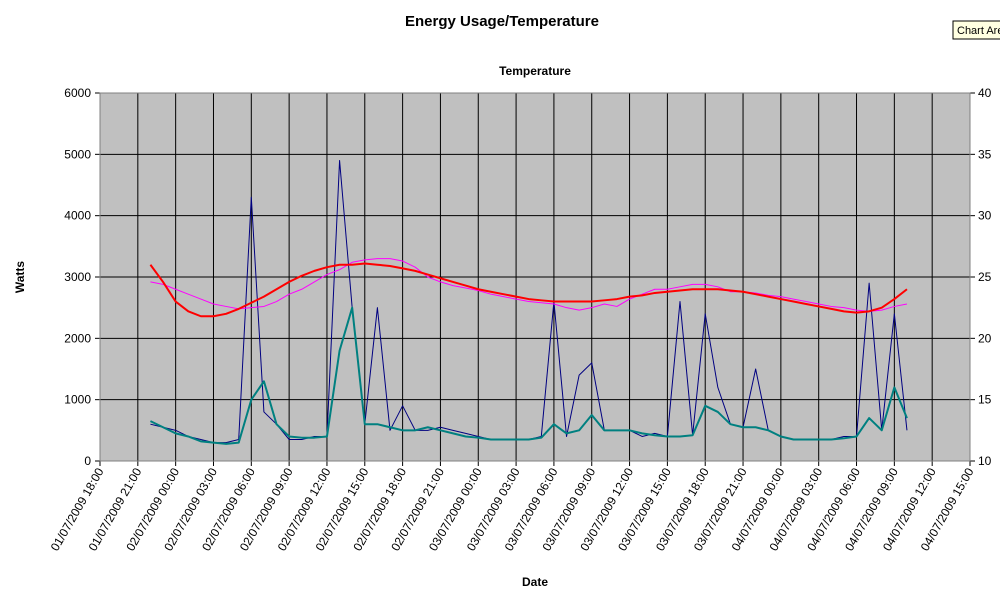 The height and width of the screenshot is (595, 1000). What do you see at coordinates (77, 338) in the screenshot?
I see `y-tick-label: 2000` at bounding box center [77, 338].